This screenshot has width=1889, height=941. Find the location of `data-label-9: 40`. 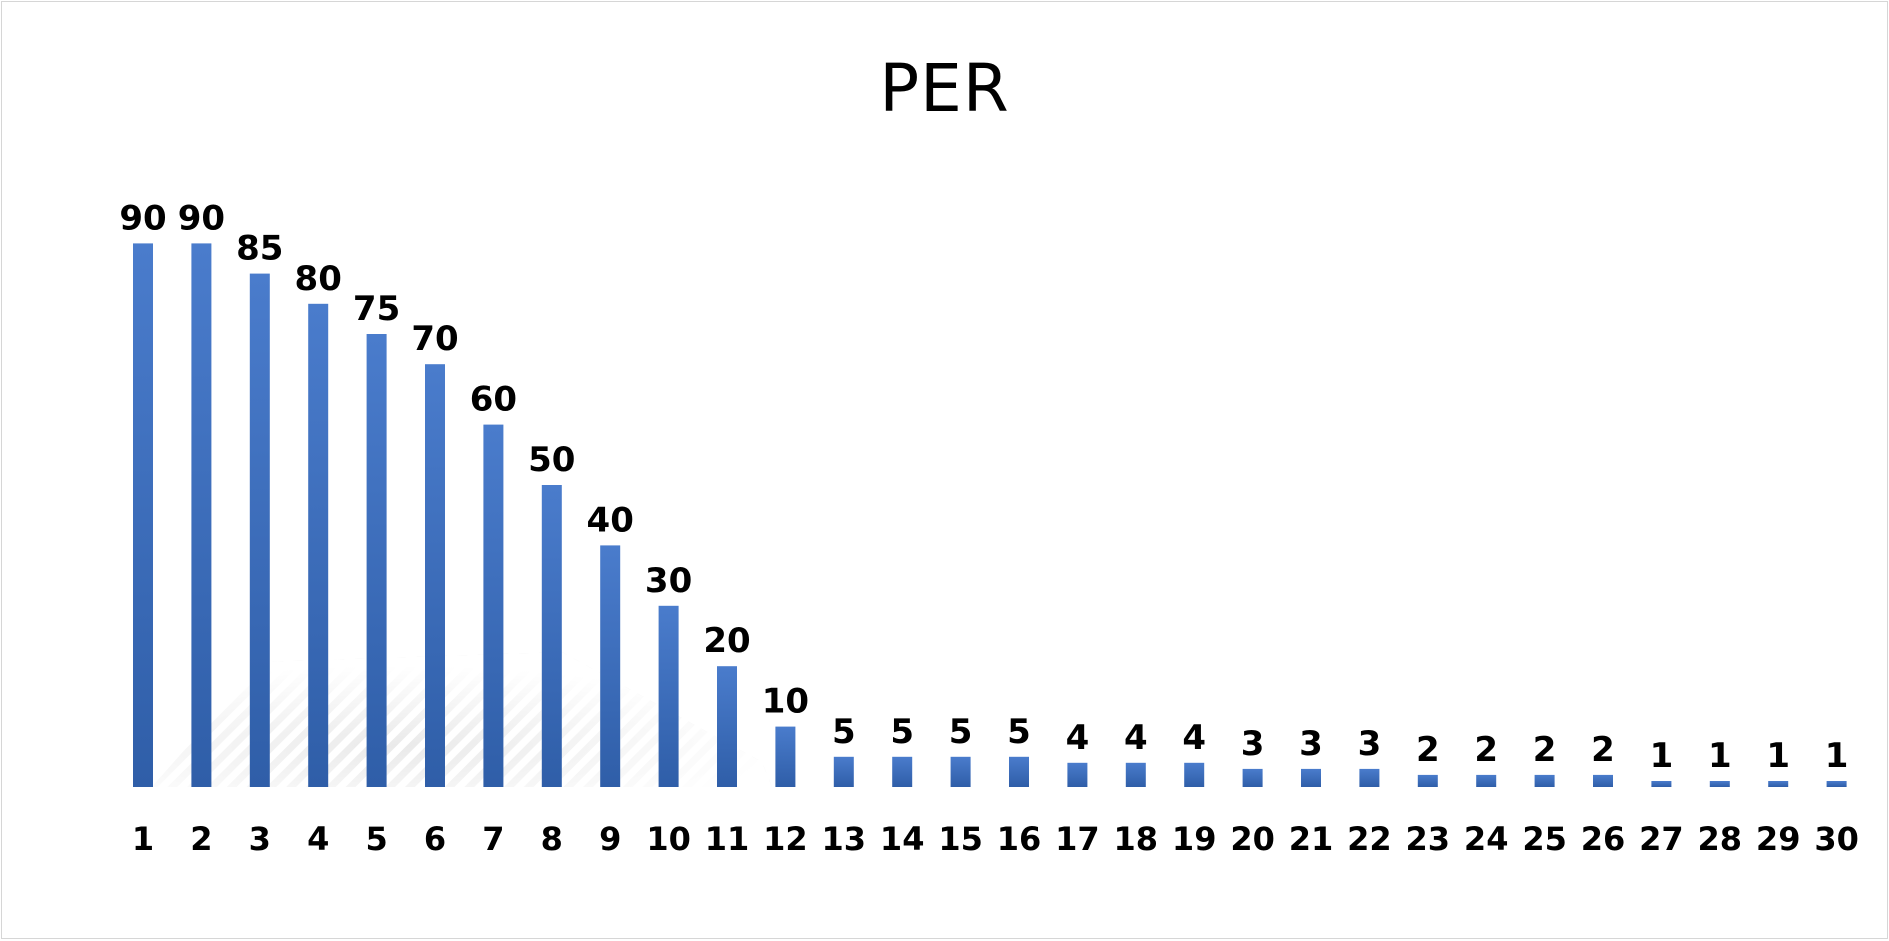

data-label-9: 40 is located at coordinates (610, 520).